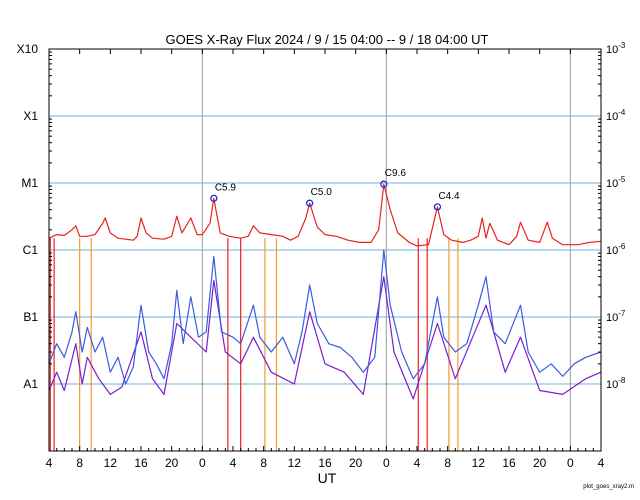  I want to click on flux-label: 10-5, so click(616, 182).